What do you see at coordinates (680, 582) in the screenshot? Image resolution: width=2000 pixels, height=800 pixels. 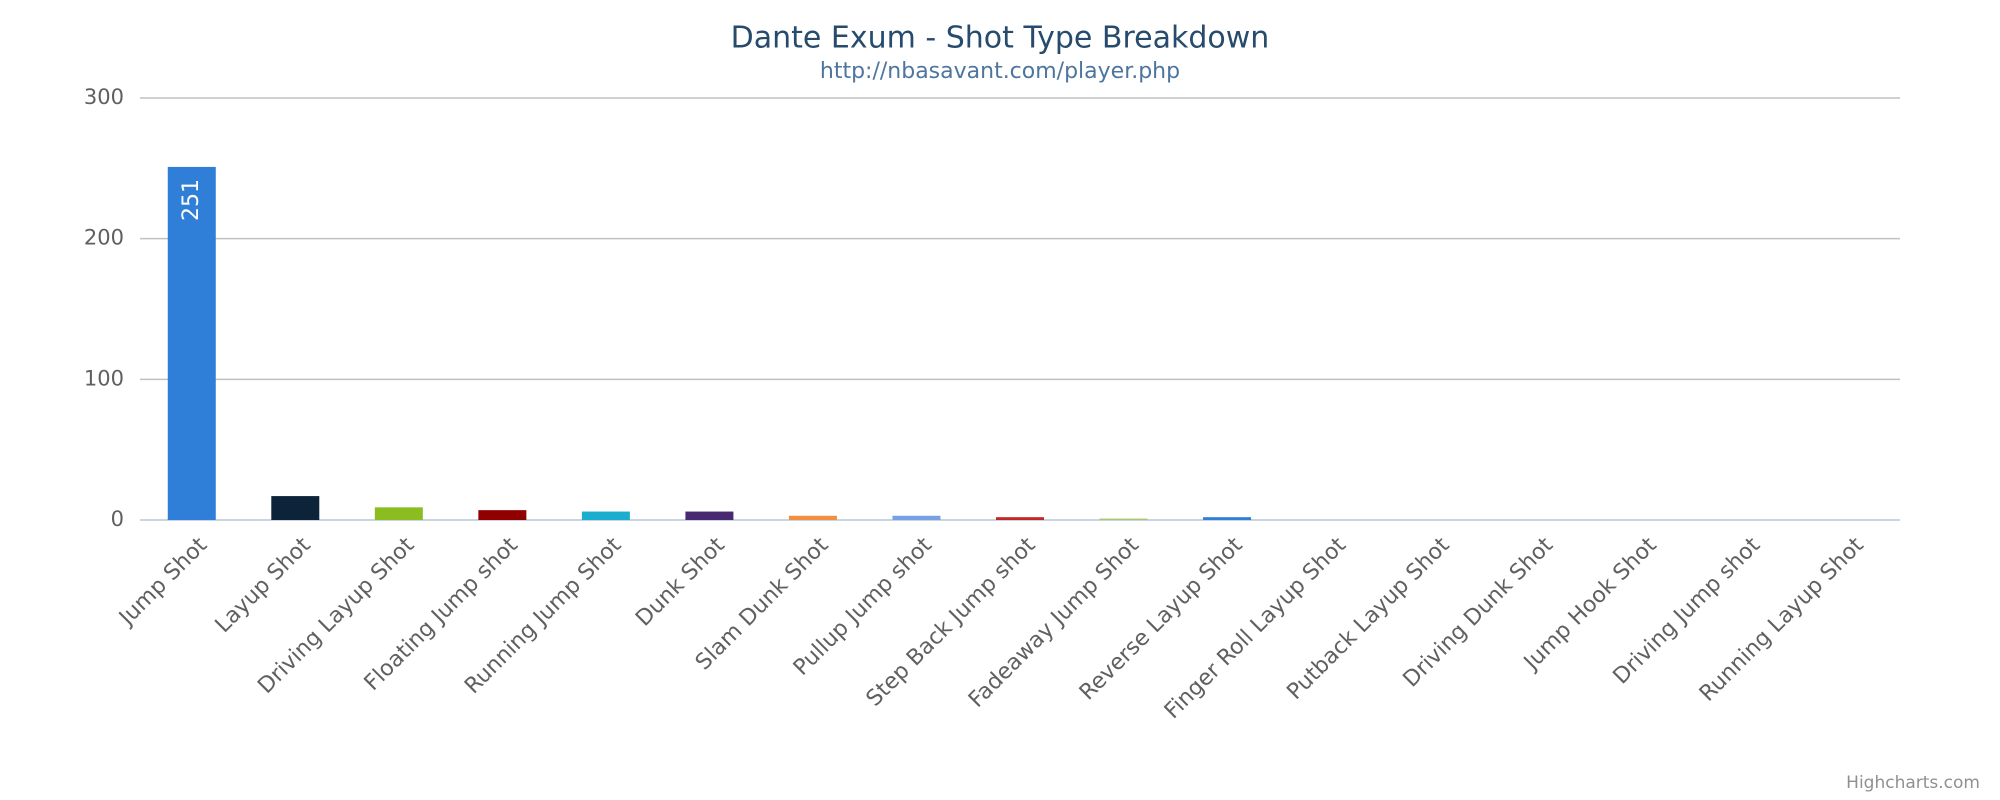 I see `x-tick-label: Dunk Shot` at bounding box center [680, 582].